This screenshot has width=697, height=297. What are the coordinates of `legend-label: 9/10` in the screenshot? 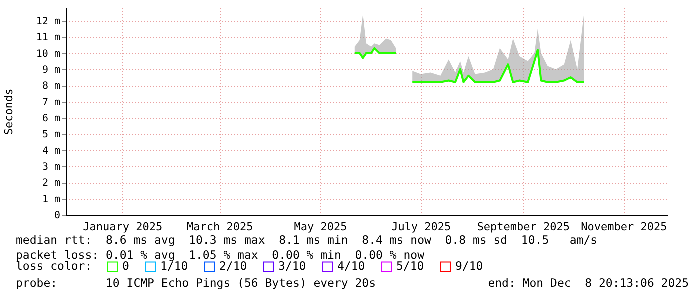 It's located at (470, 266).